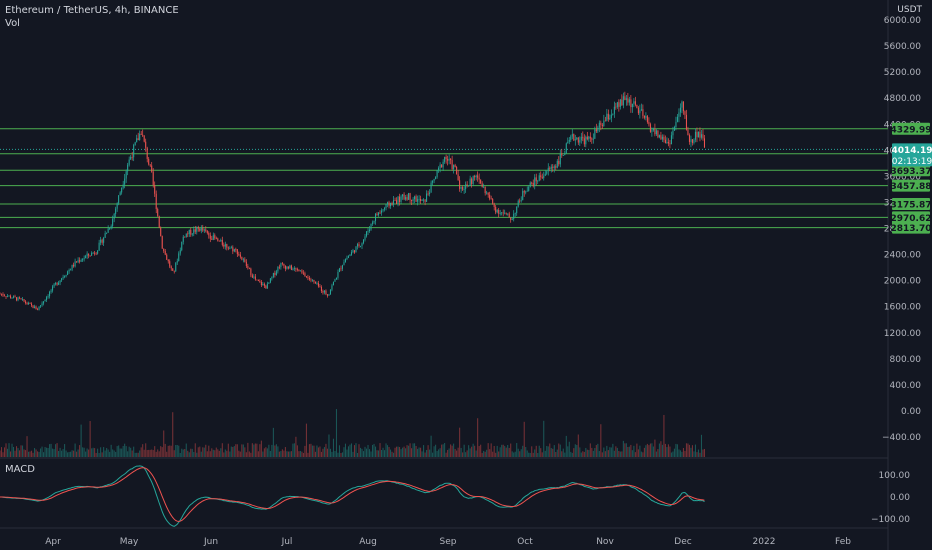 This screenshot has width=932, height=550. Describe the element at coordinates (906, 360) in the screenshot. I see `price-tick-label: 800.00` at that location.